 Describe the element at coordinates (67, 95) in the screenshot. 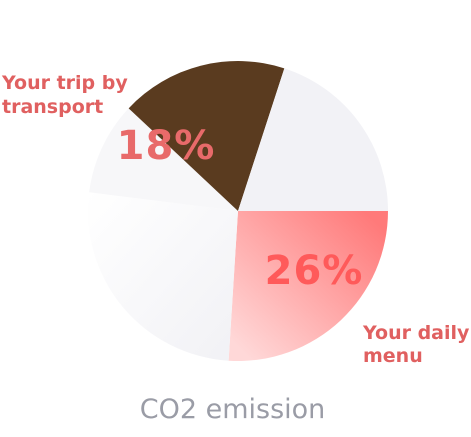

I see `slice-category-label-trip: Your trip by transport` at that location.